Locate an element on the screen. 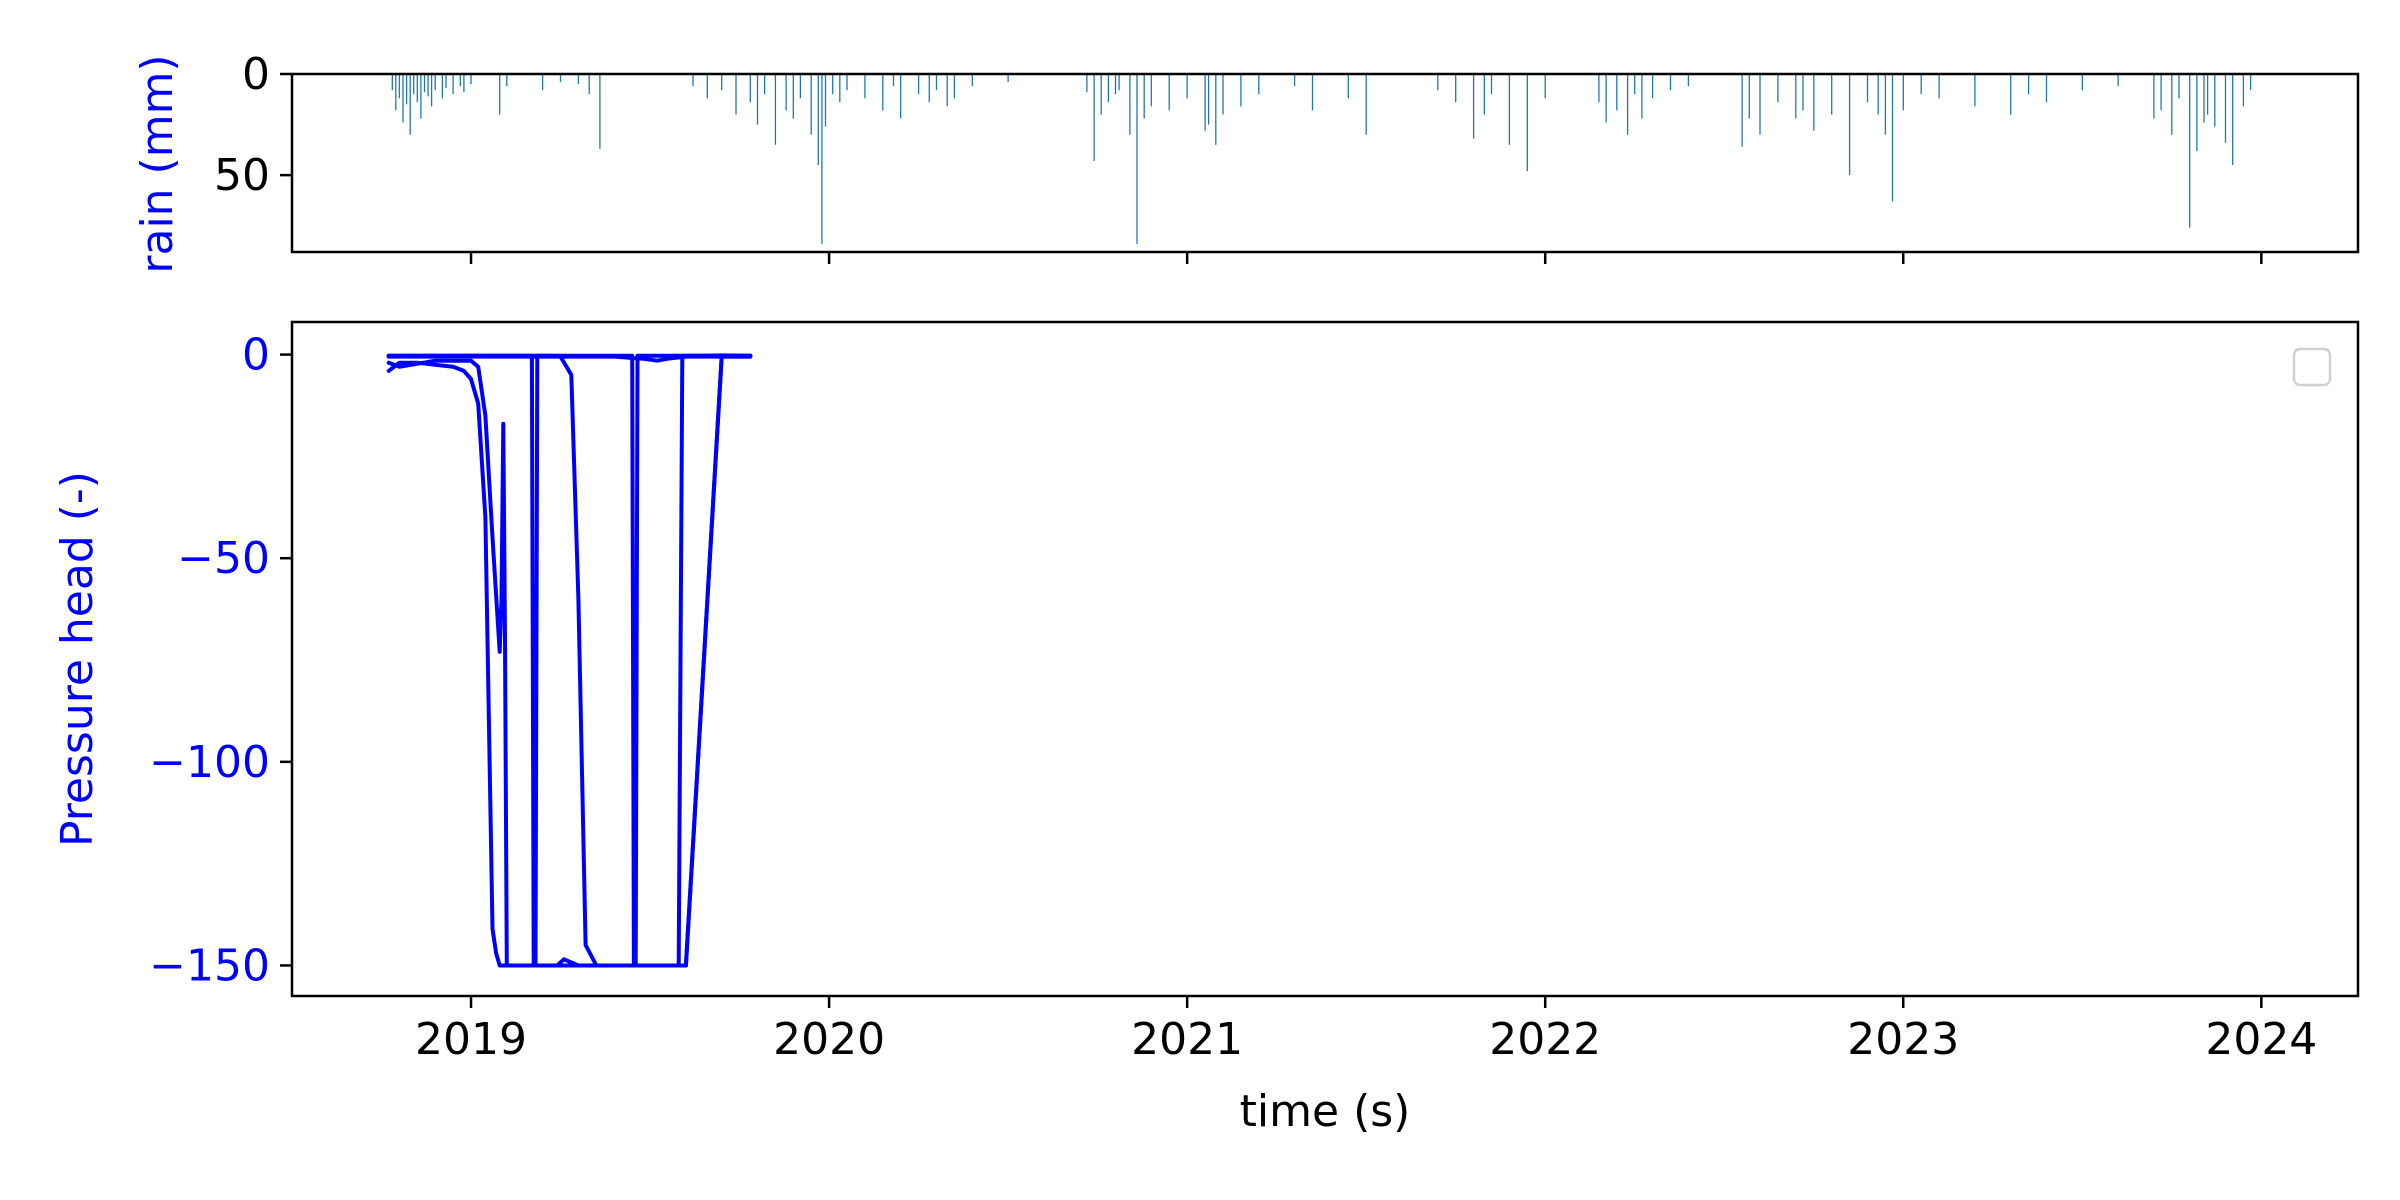 This screenshot has height=1200, width=2400. x-axis-label: time (s) is located at coordinates (1325, 1111).